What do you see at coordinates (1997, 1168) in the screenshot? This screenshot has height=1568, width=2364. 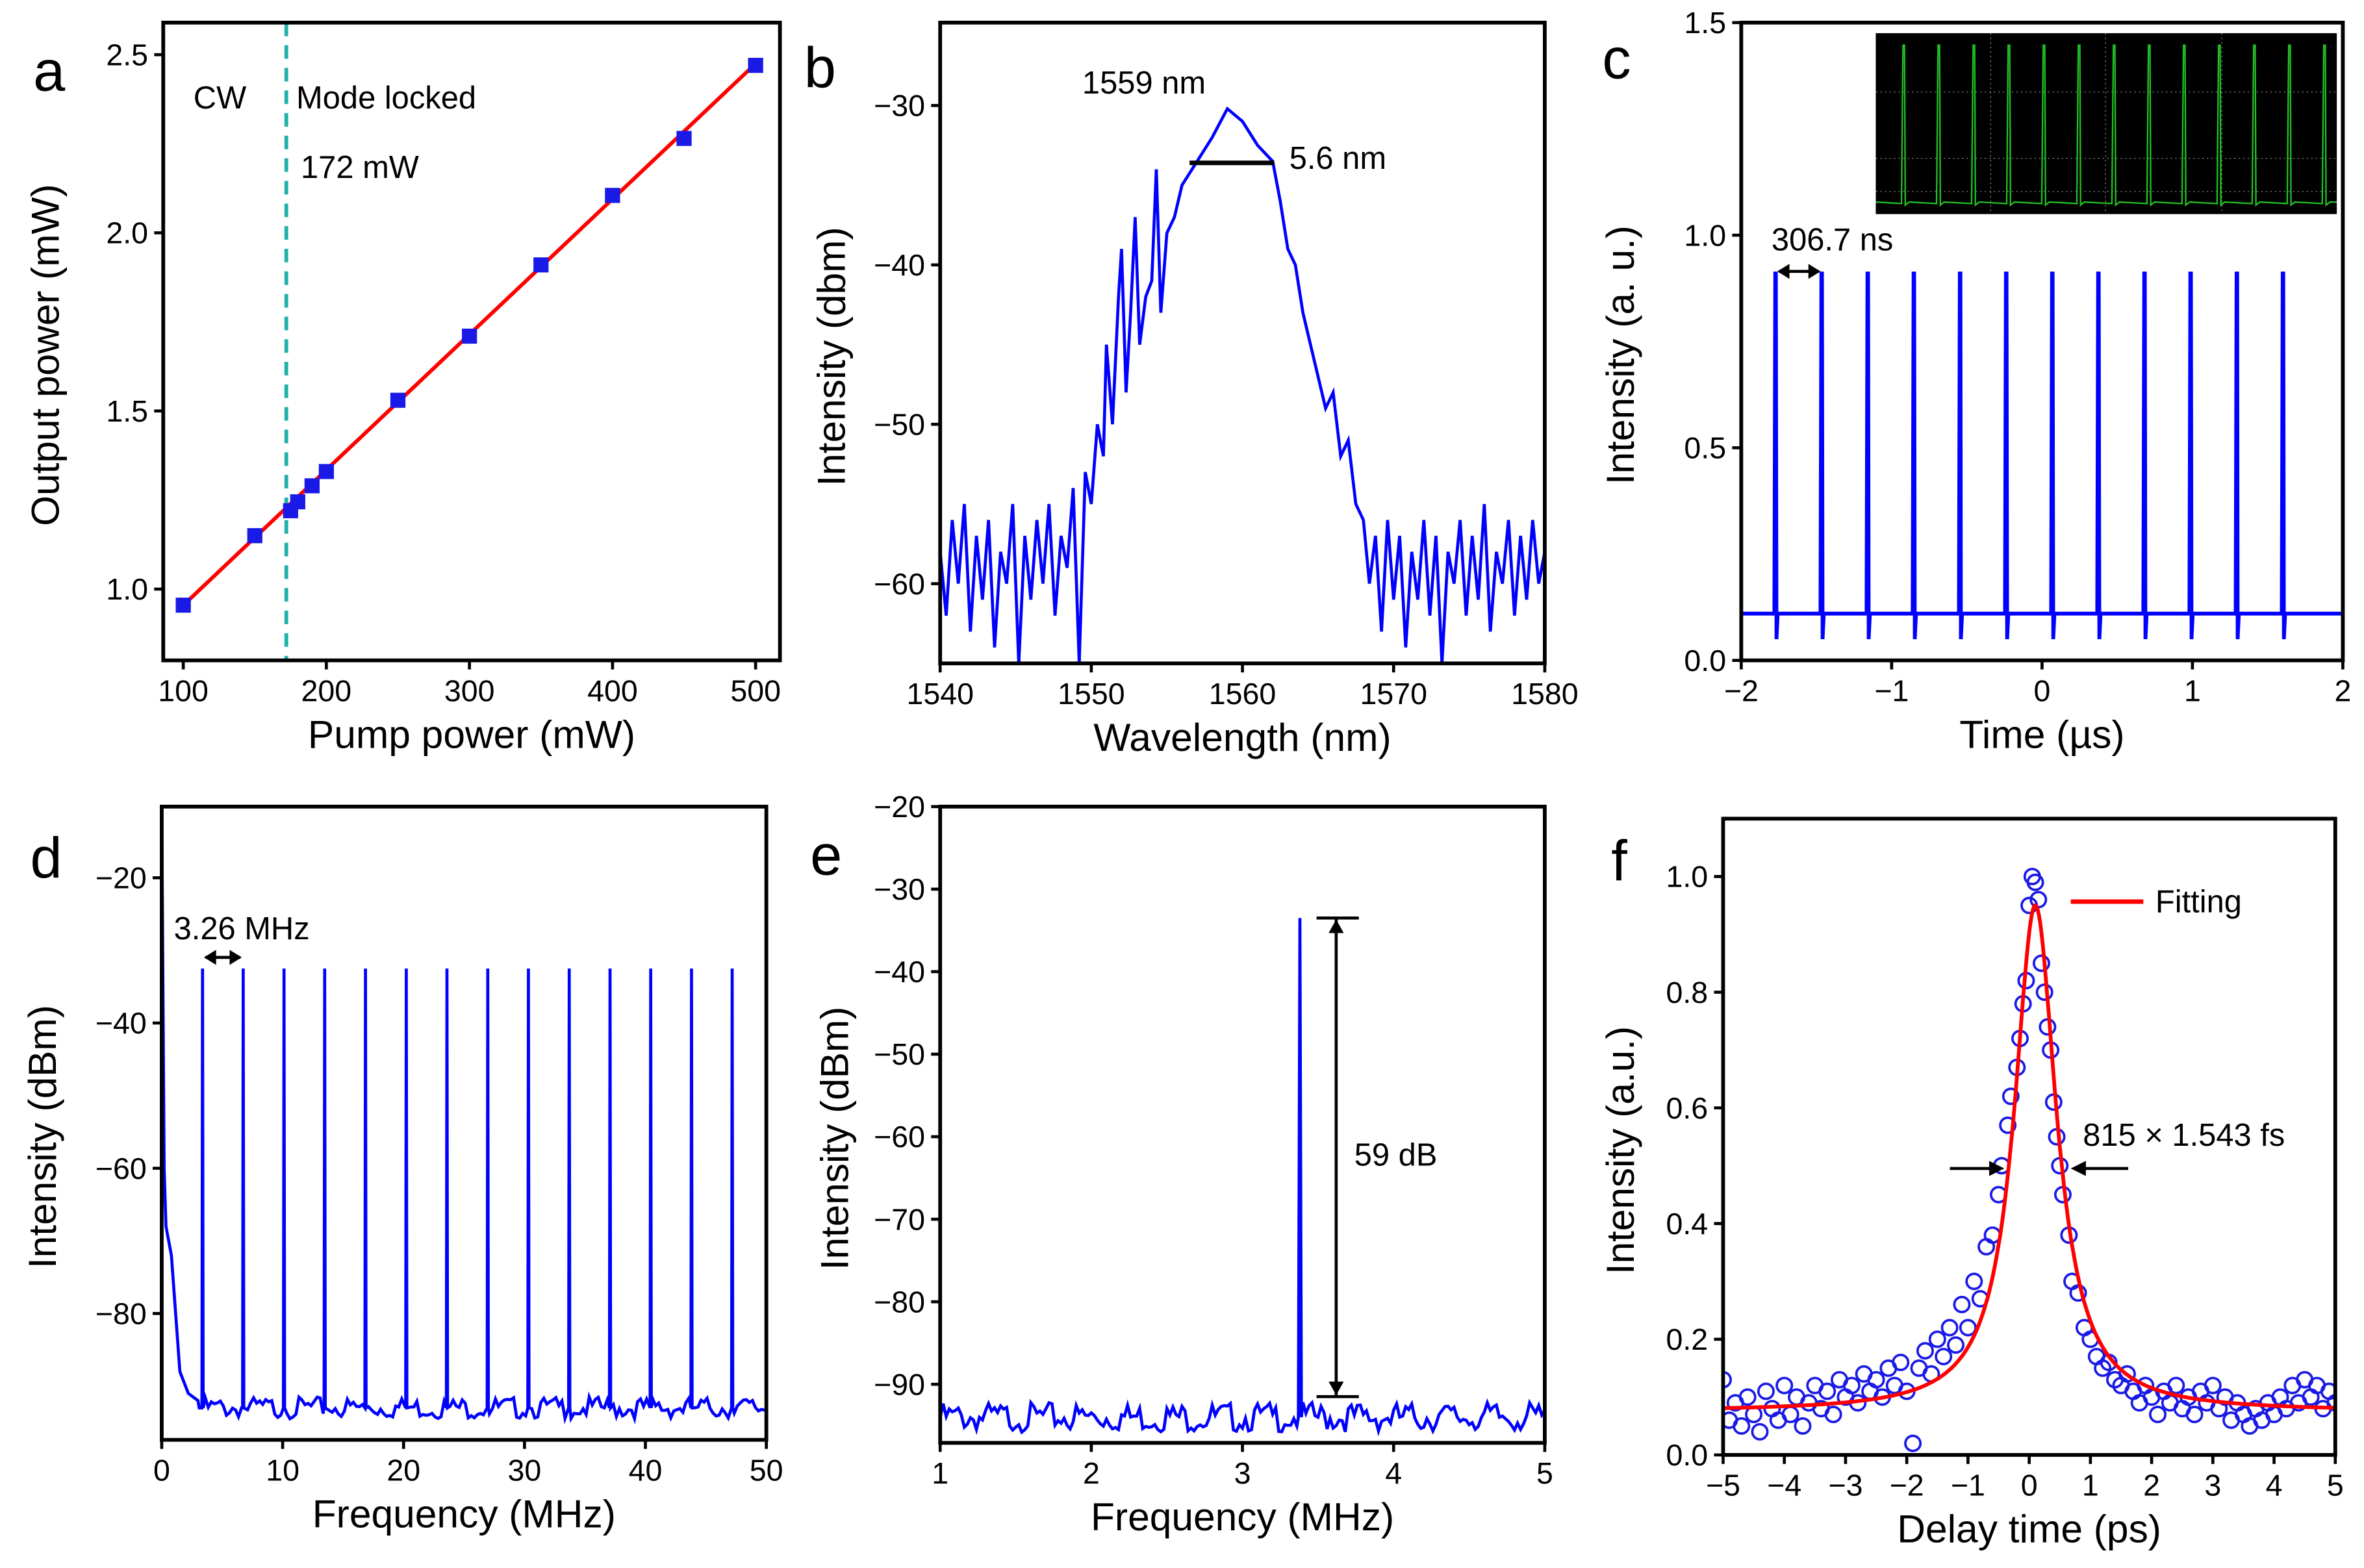 I see `arrow-head` at bounding box center [1997, 1168].